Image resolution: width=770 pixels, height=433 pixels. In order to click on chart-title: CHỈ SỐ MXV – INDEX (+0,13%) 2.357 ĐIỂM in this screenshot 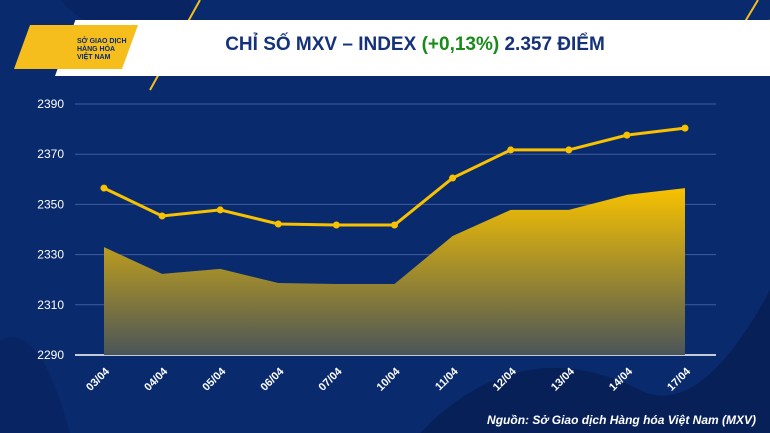, I will do `click(415, 45)`.